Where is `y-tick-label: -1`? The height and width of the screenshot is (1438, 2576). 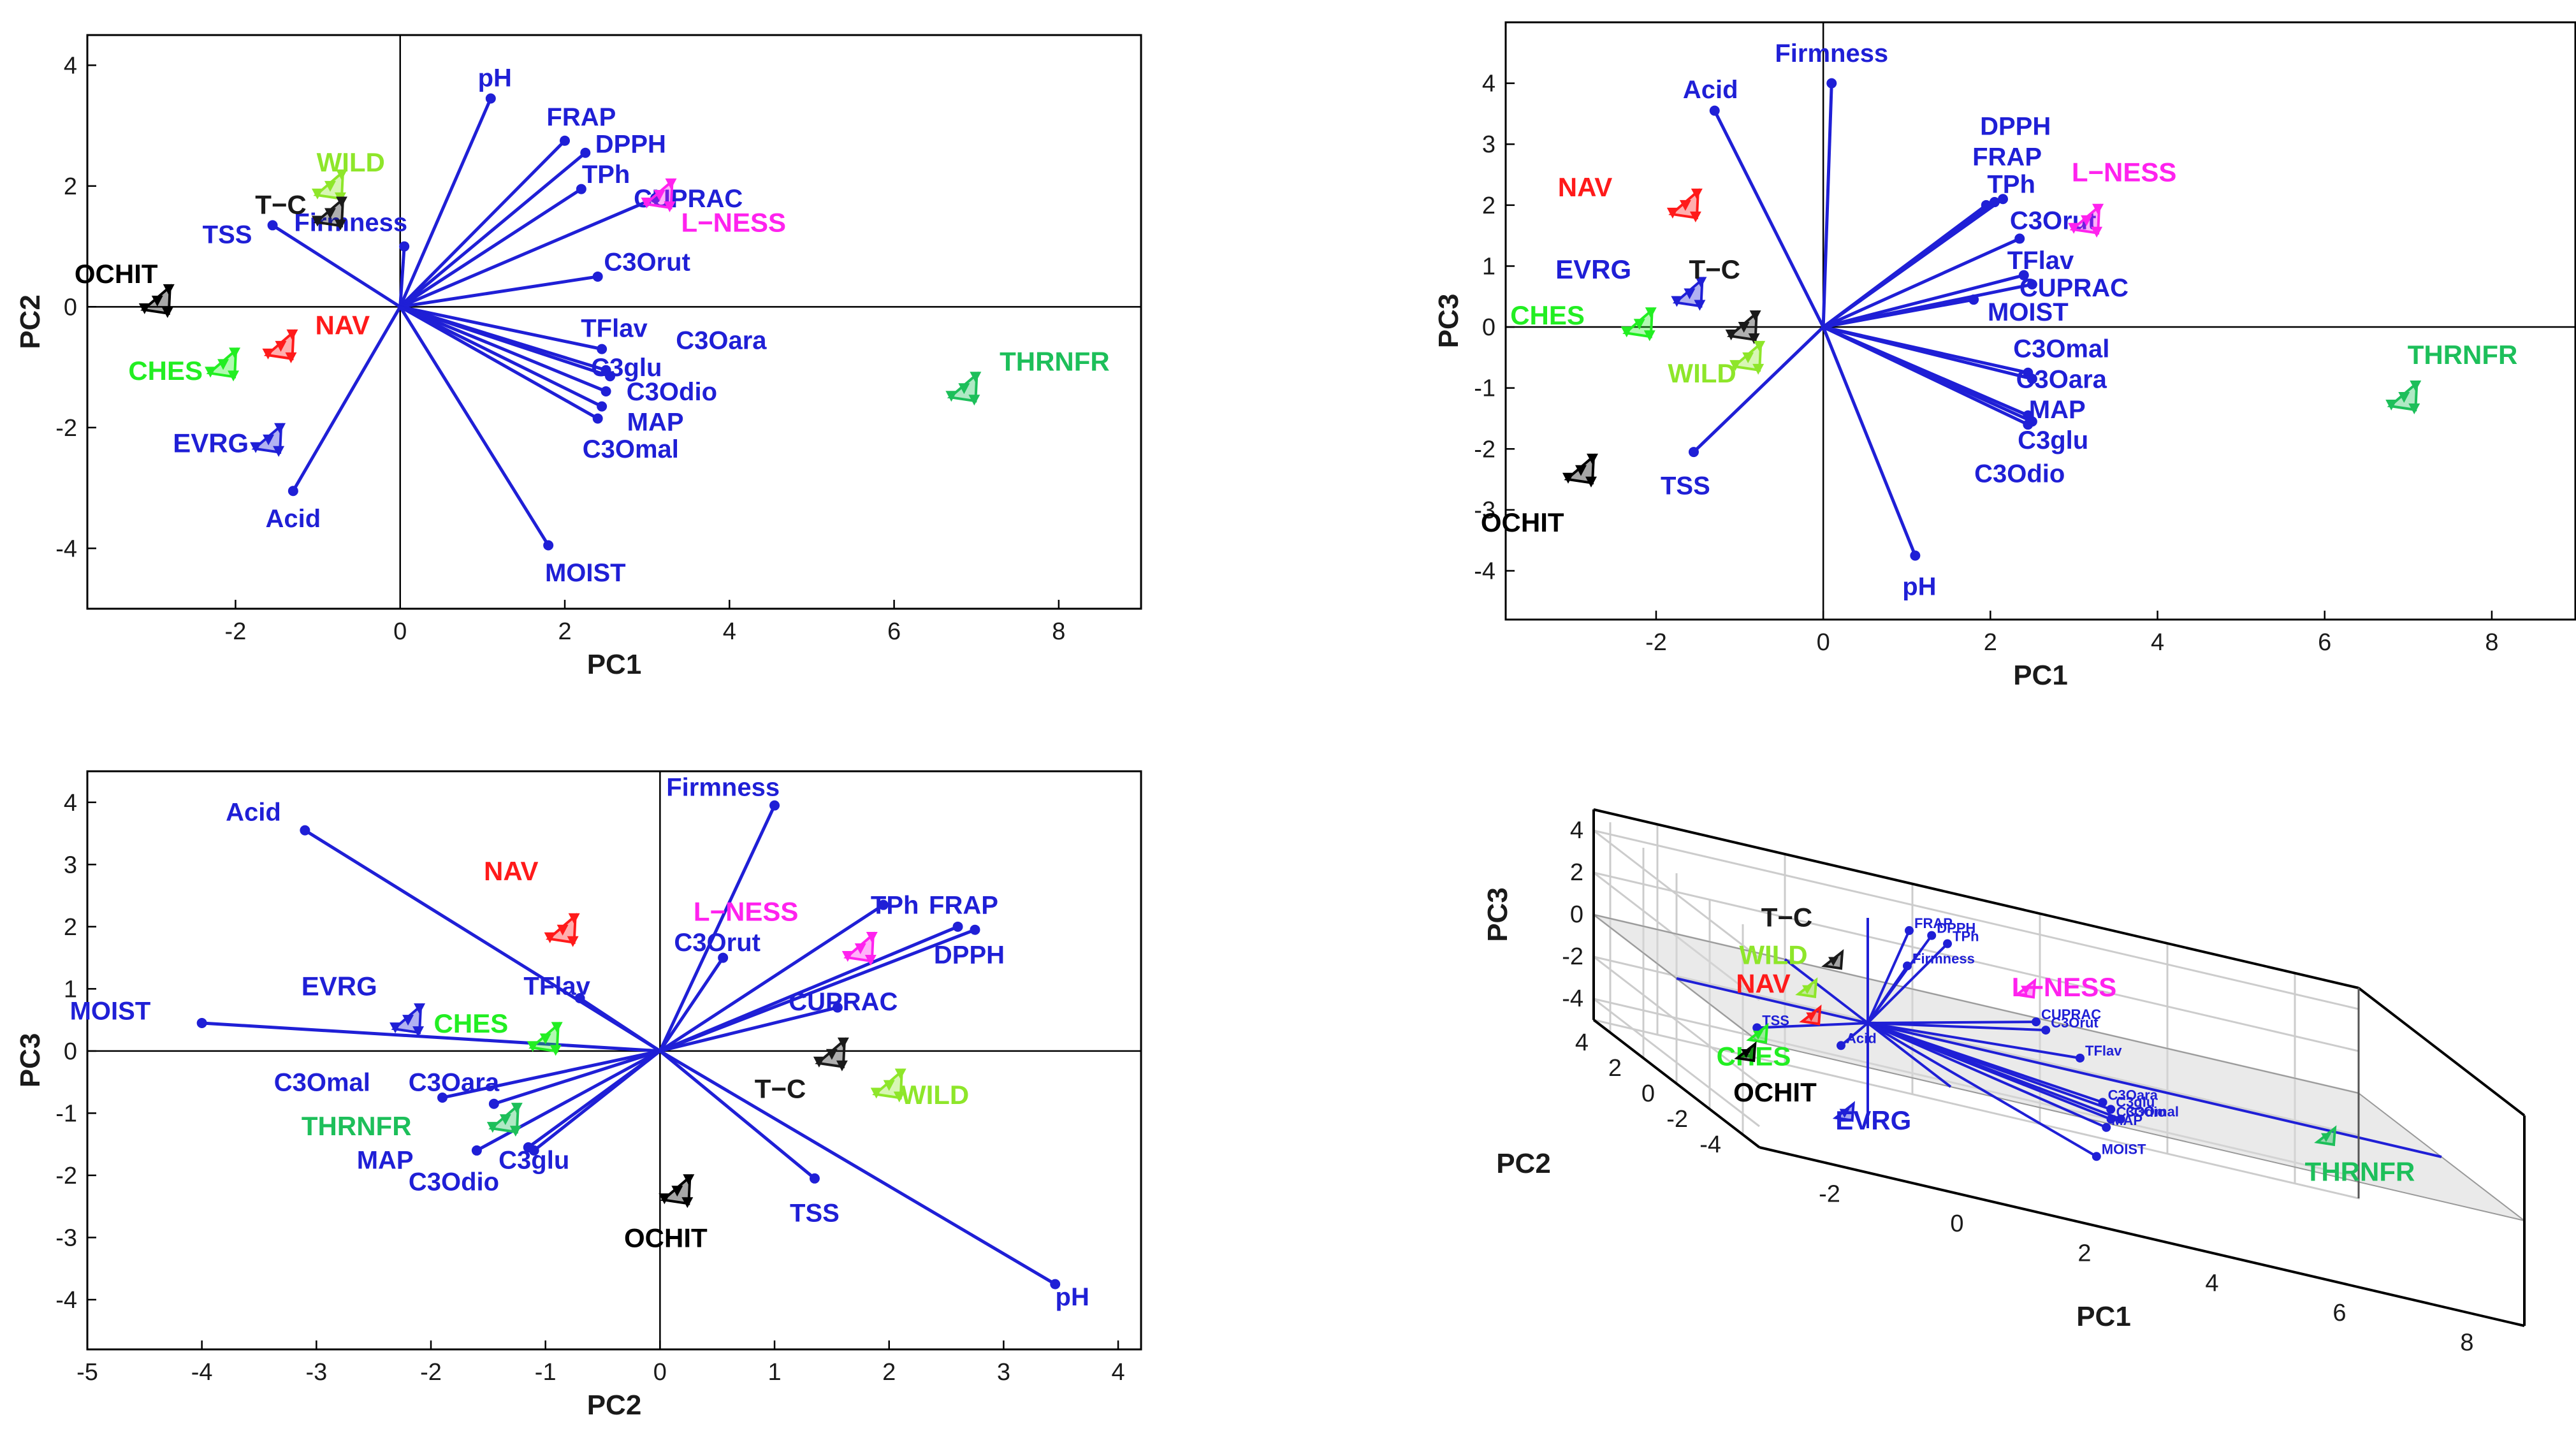
y-tick-label: -1 is located at coordinates (1484, 388).